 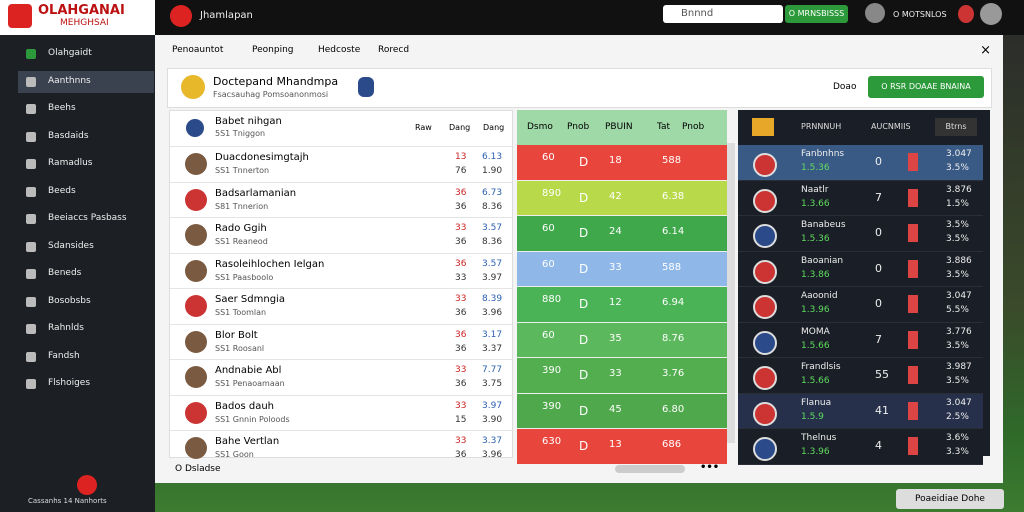 What do you see at coordinates (86, 192) in the screenshot?
I see `nav-item: Beeds` at bounding box center [86, 192].